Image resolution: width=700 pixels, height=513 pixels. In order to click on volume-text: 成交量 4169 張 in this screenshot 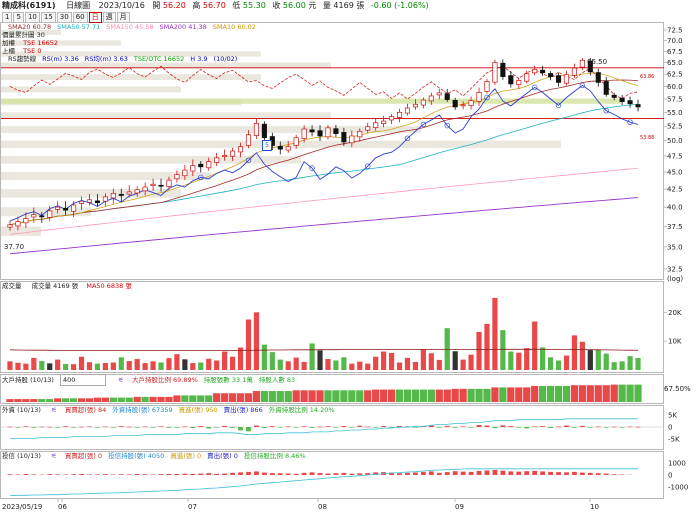, I will do `click(55, 286)`.